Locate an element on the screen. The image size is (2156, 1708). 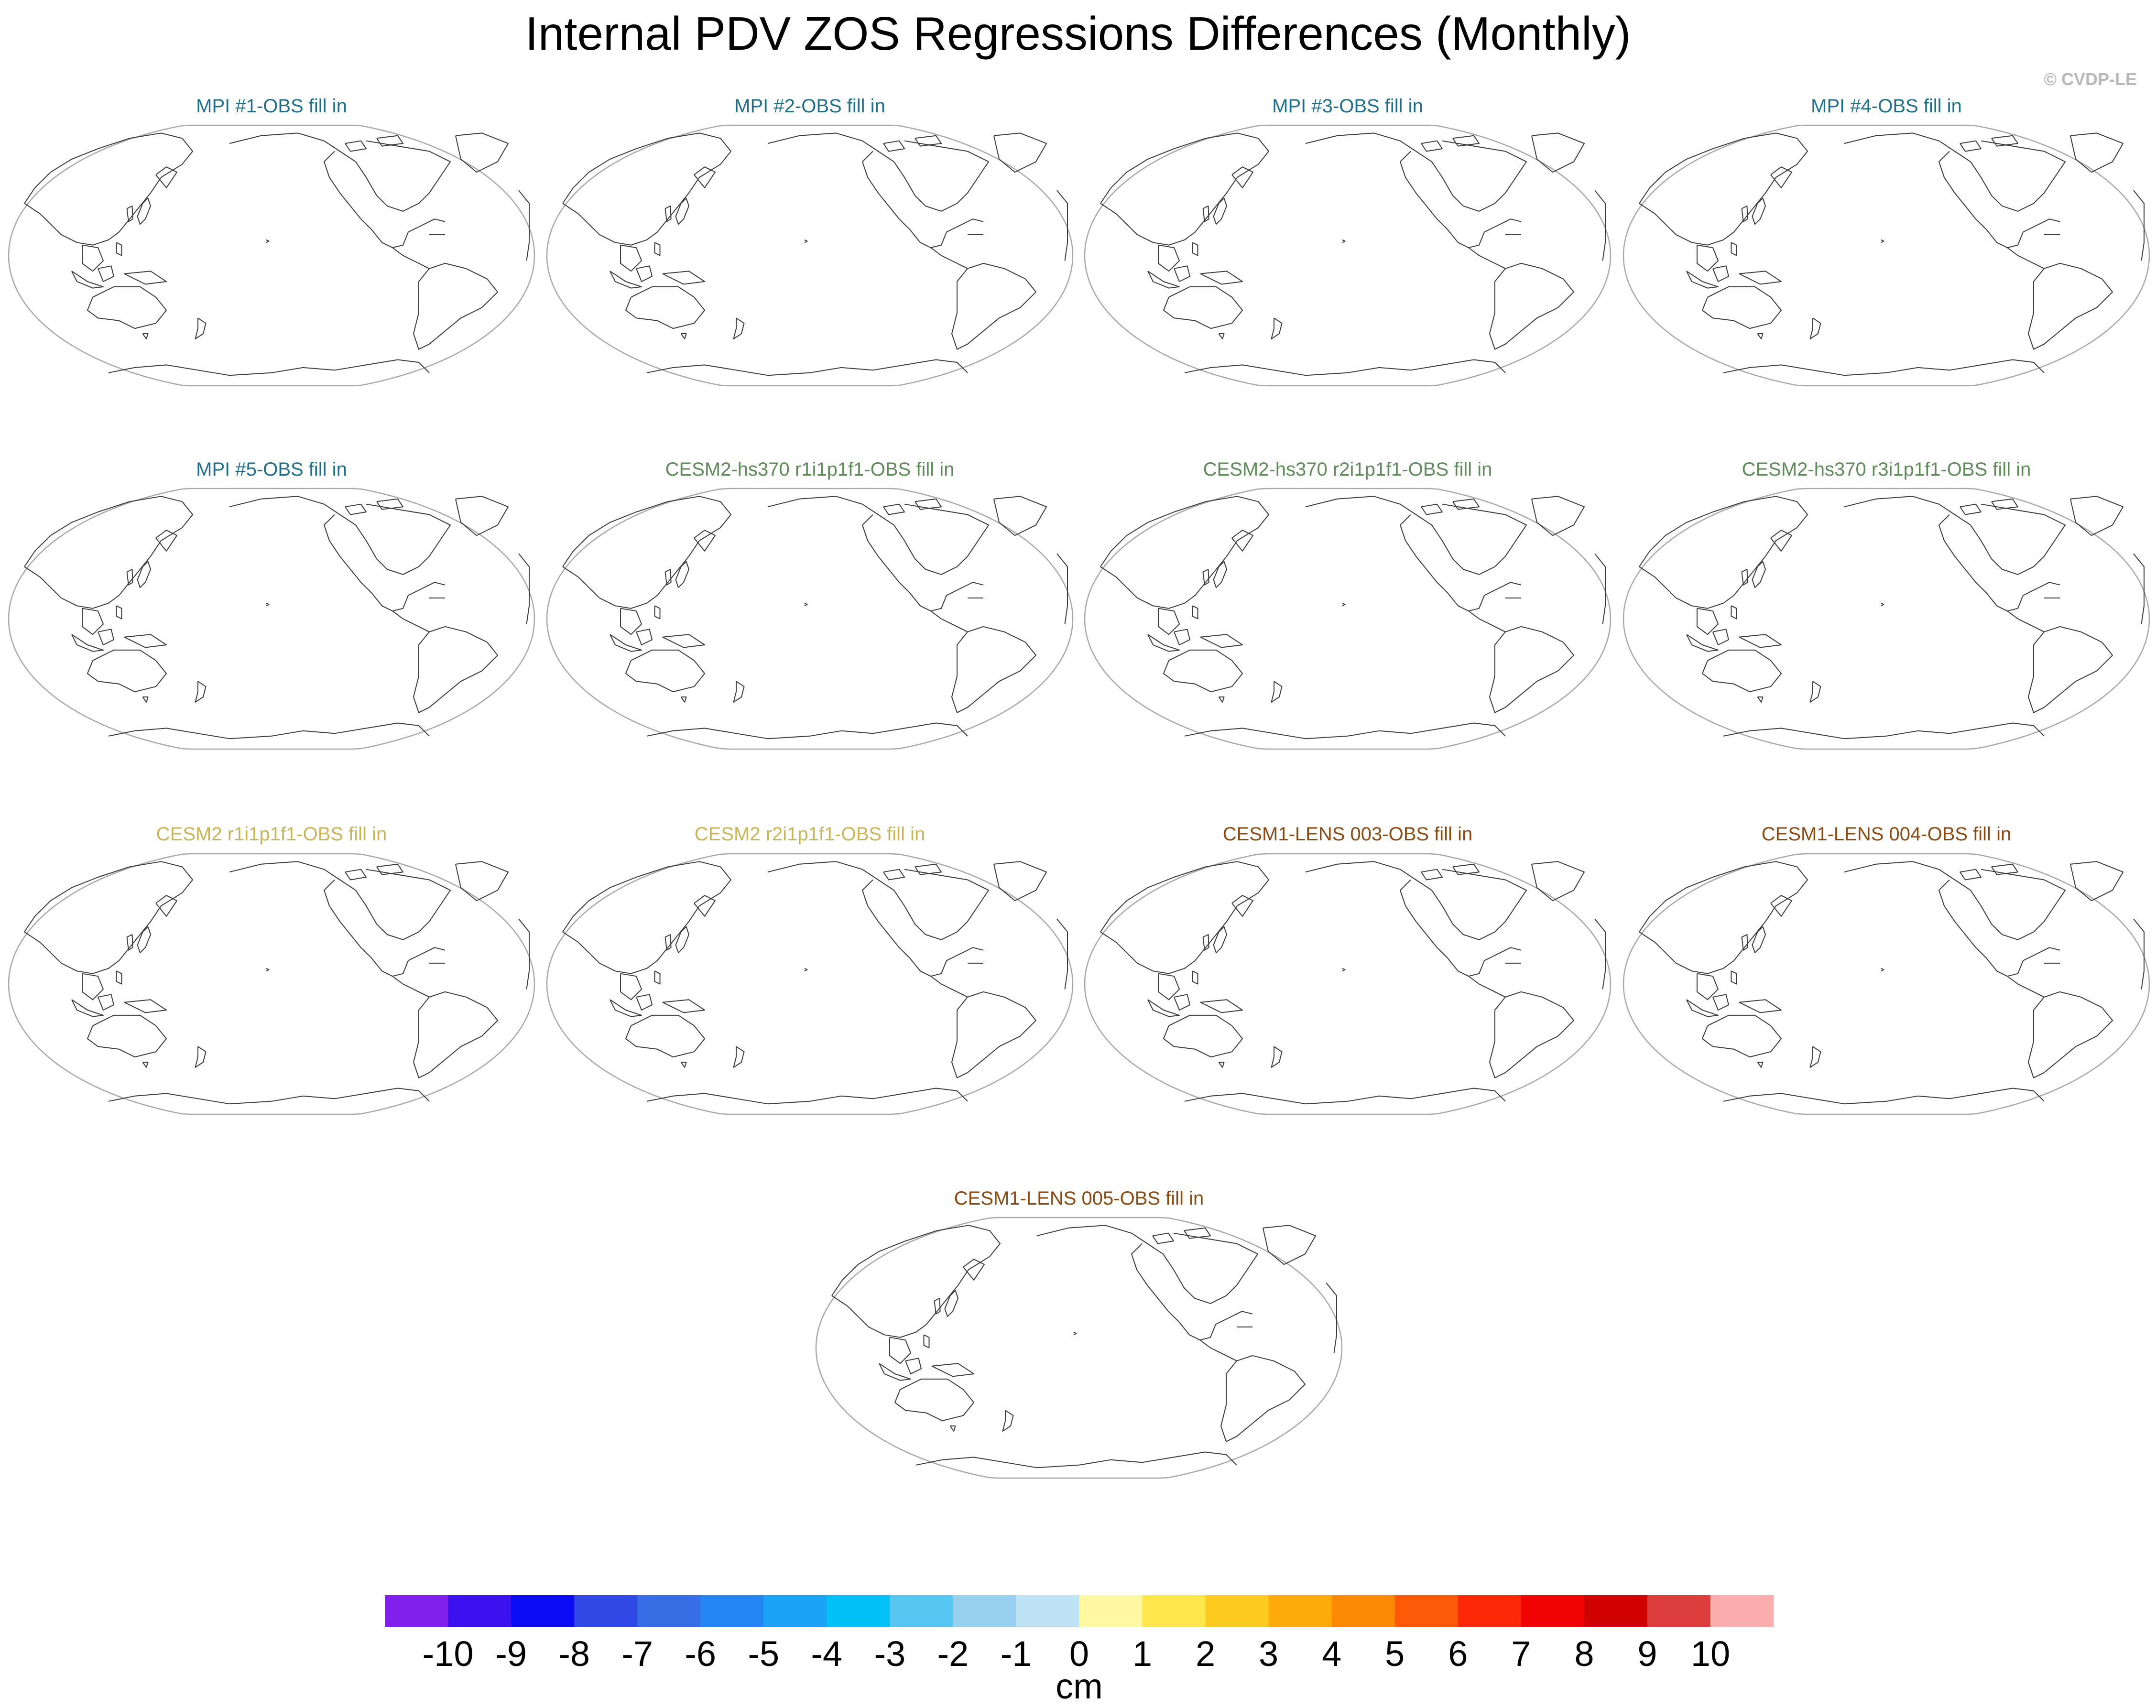
colorbar-tick-label: -9 is located at coordinates (511, 1654).